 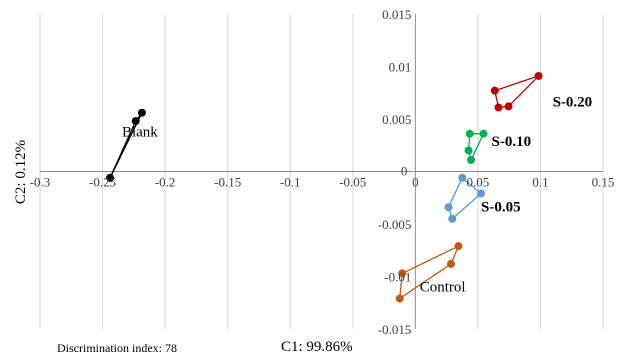 What do you see at coordinates (227, 182) in the screenshot?
I see `x-tick-label: -0.15` at bounding box center [227, 182].